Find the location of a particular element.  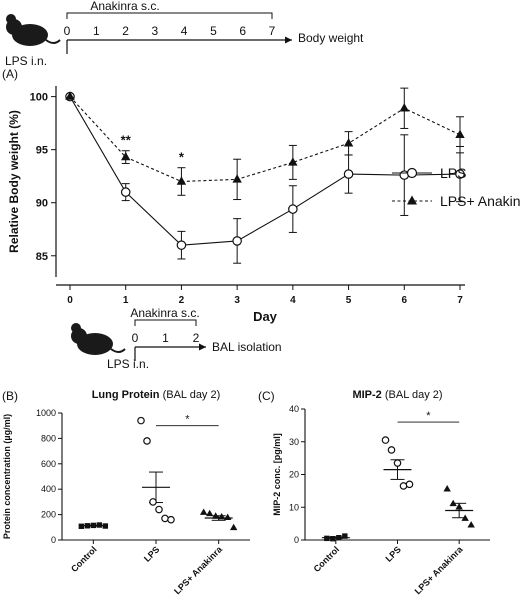

treatment-label-top: Anakinra s.c. is located at coordinates (124, 6).